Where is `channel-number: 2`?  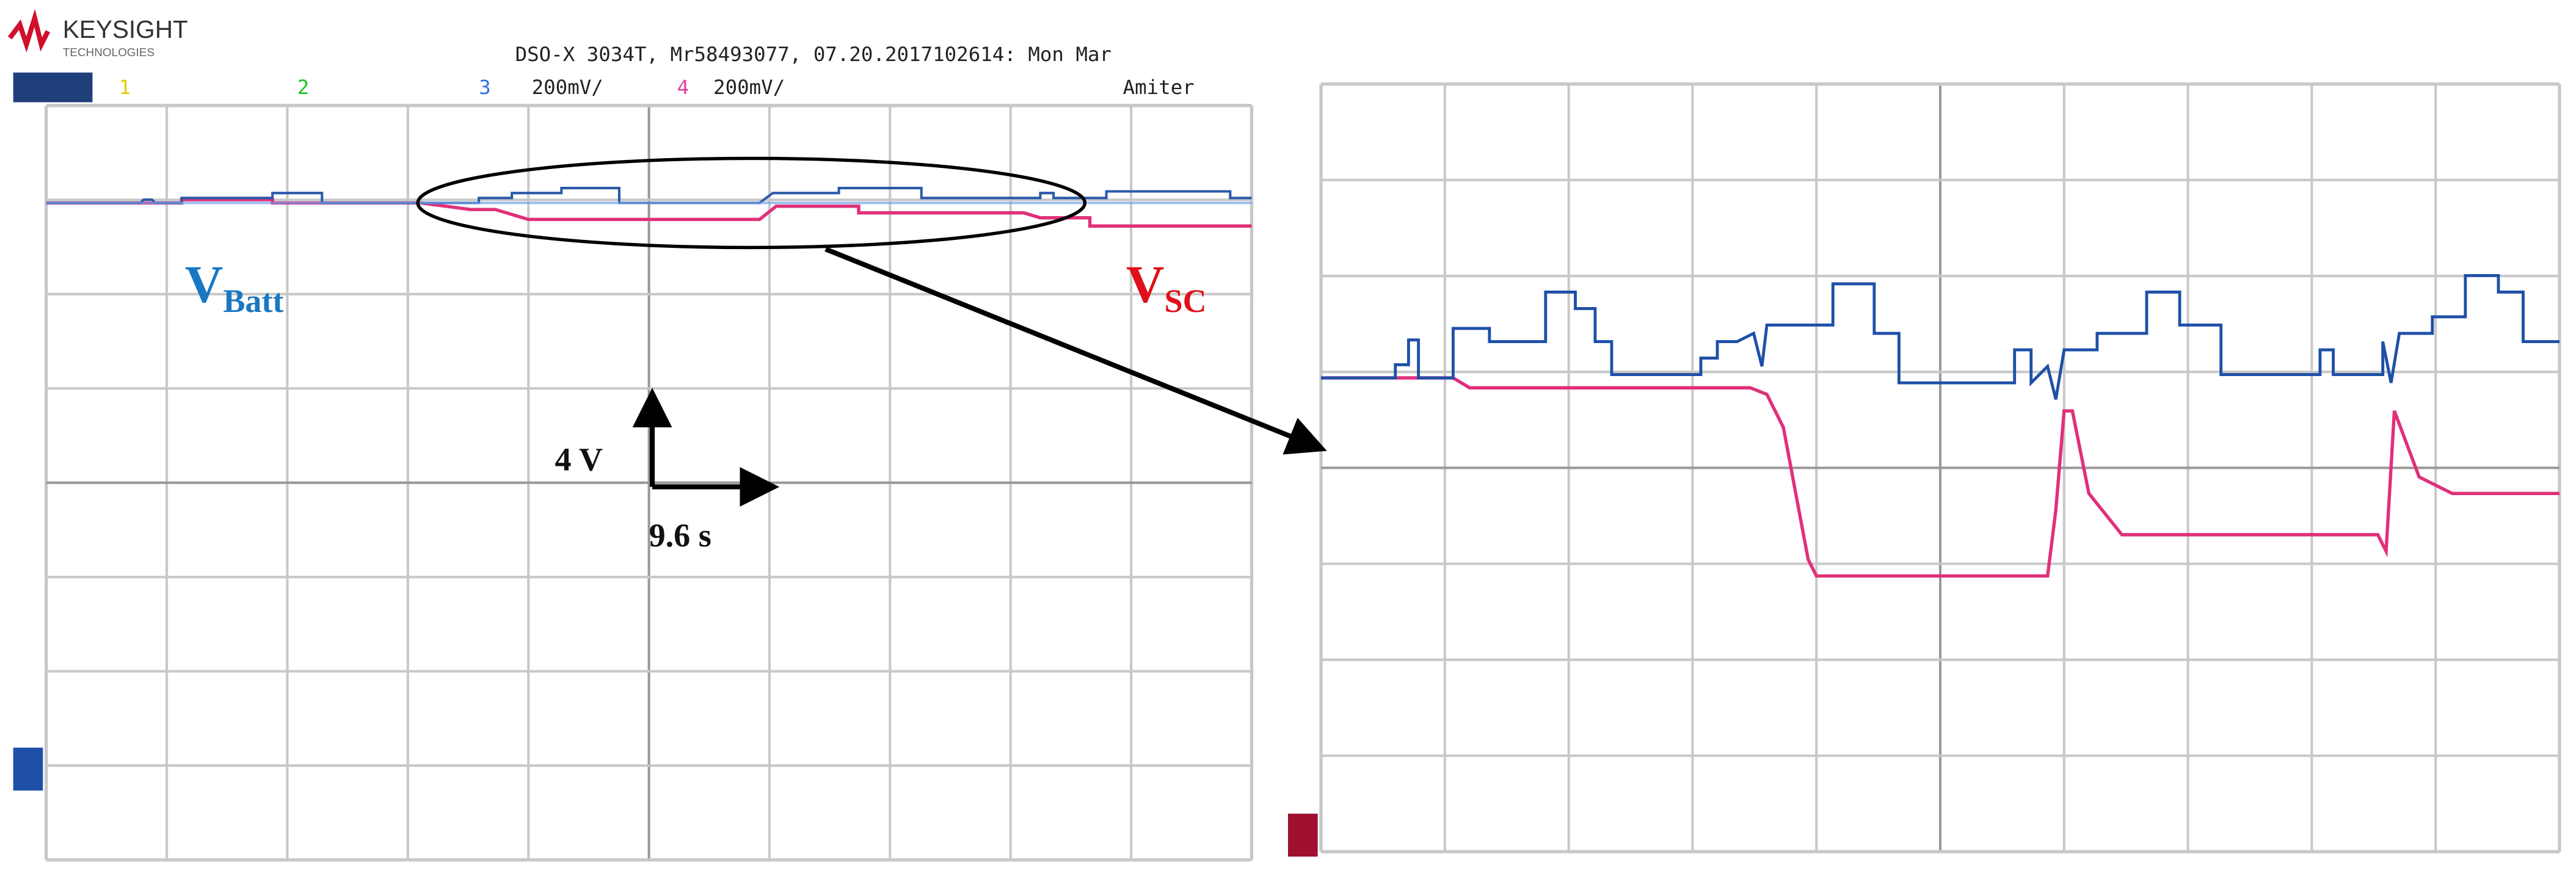
channel-number: 2 is located at coordinates (303, 87).